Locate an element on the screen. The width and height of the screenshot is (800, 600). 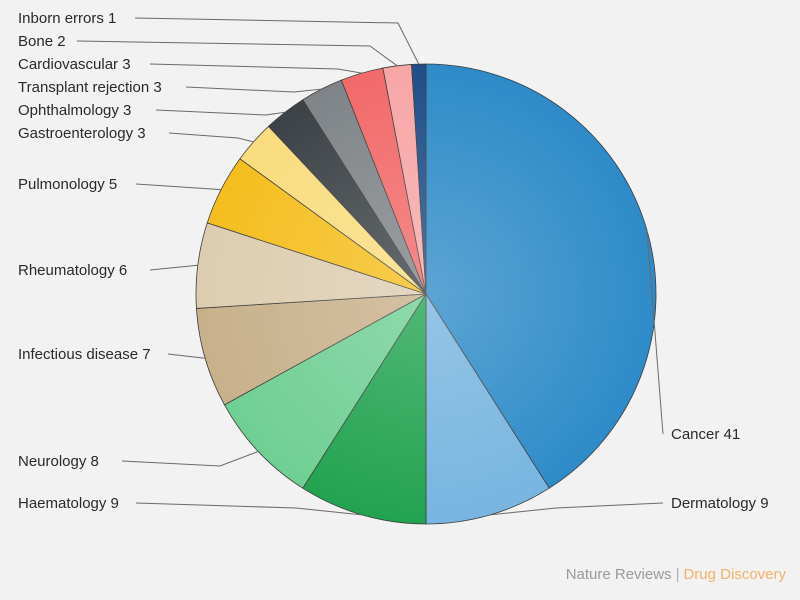
publisher-credit: Nature Reviews | Drug Discovery is located at coordinates (676, 574).